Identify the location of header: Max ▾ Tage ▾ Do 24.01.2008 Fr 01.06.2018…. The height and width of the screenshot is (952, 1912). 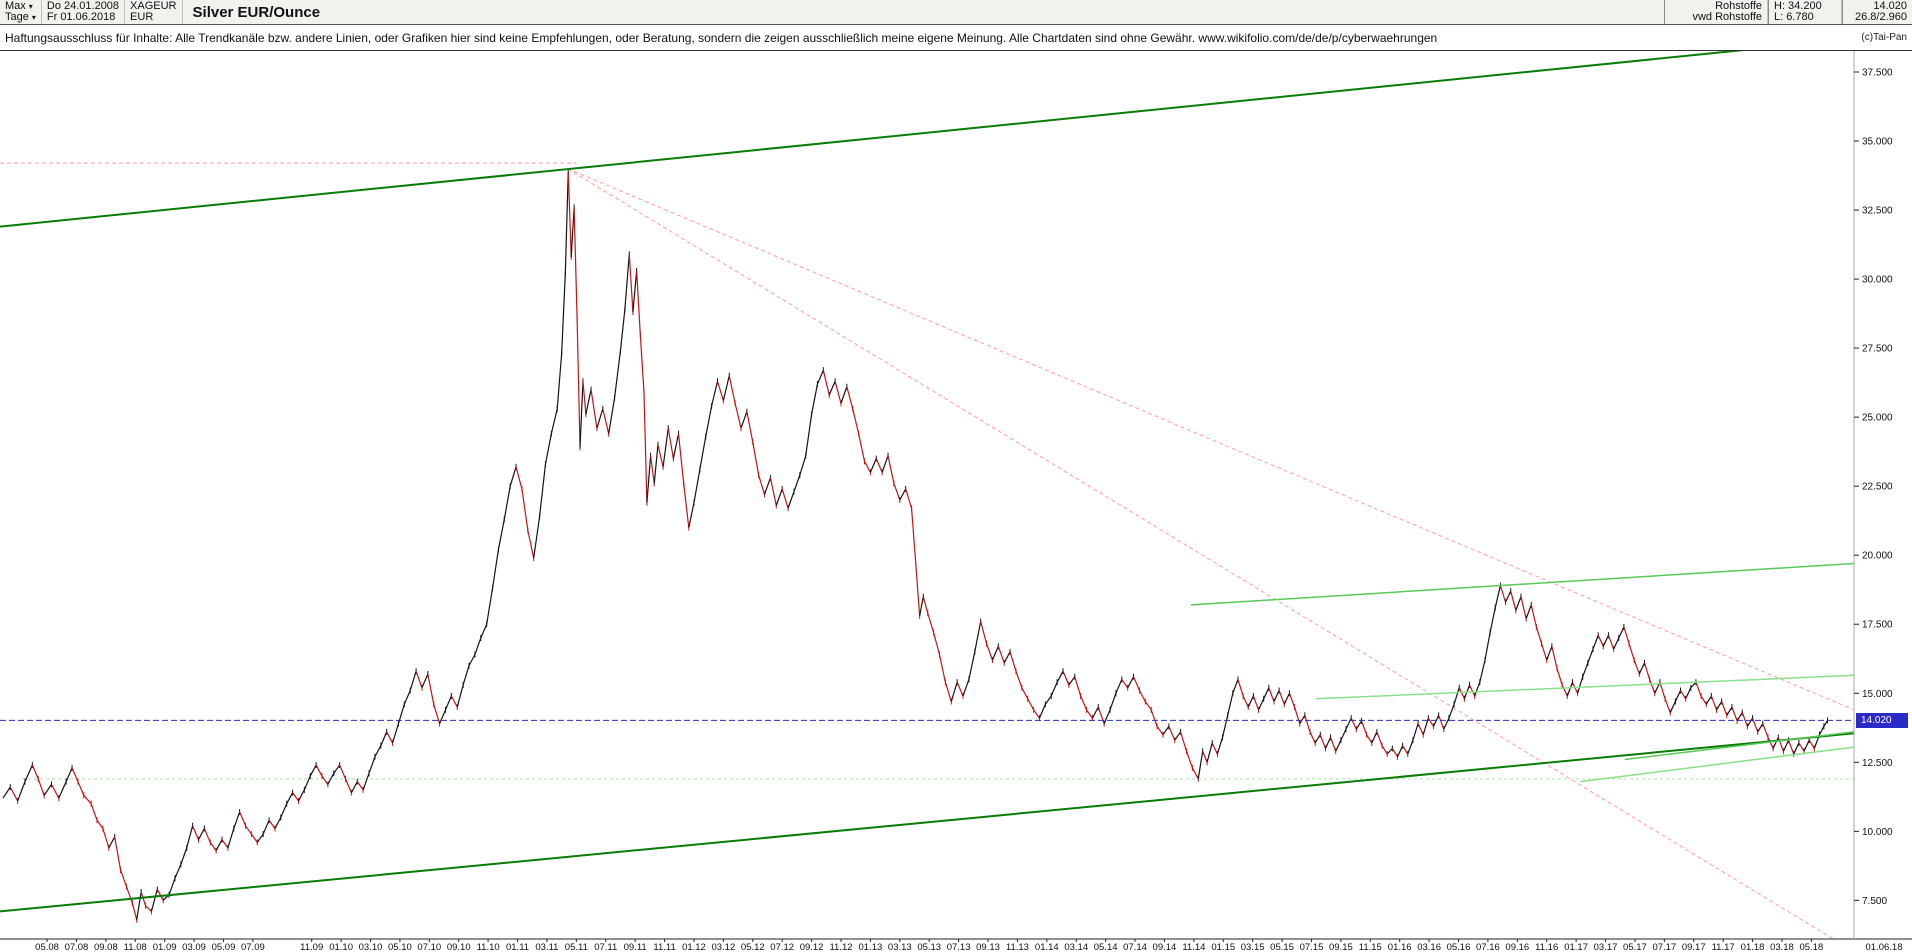
(956, 12).